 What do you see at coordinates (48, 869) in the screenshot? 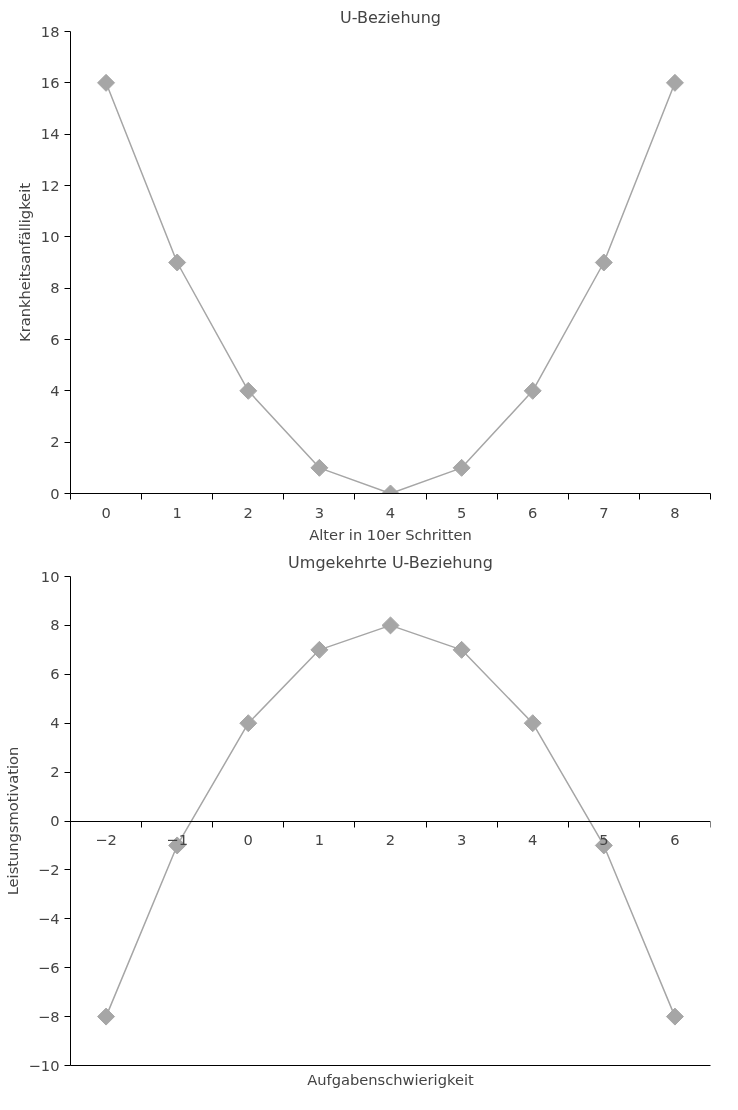
I see `y-tick-label: −2` at bounding box center [48, 869].